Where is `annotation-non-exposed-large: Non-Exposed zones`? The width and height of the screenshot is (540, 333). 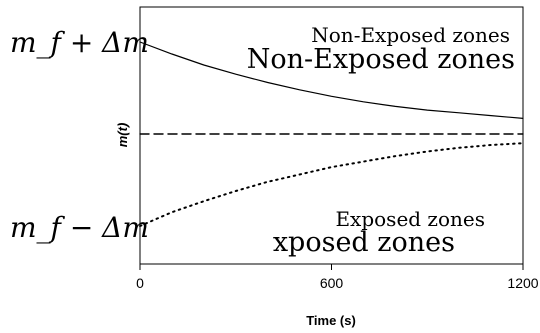
annotation-non-exposed-large: Non-Exposed zones is located at coordinates (381, 59).